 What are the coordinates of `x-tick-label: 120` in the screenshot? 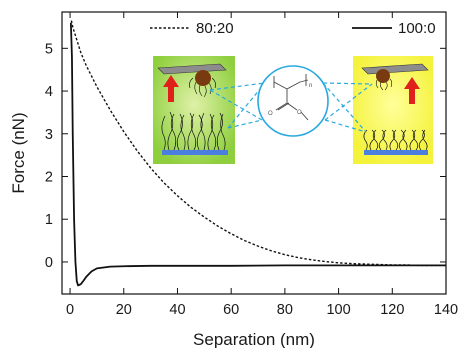 It's located at (392, 310).